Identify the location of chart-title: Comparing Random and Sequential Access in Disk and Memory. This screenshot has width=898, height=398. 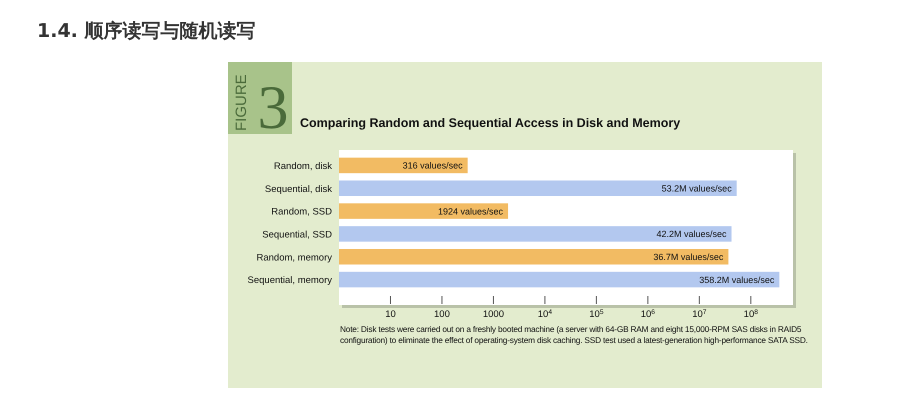
(490, 123).